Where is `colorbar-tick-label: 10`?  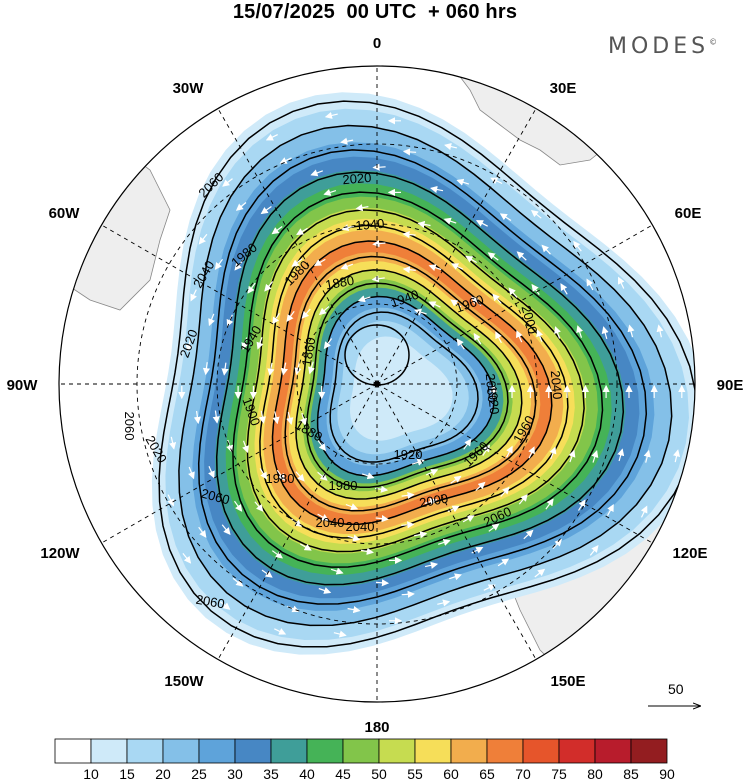
colorbar-tick-label: 10 is located at coordinates (91, 774).